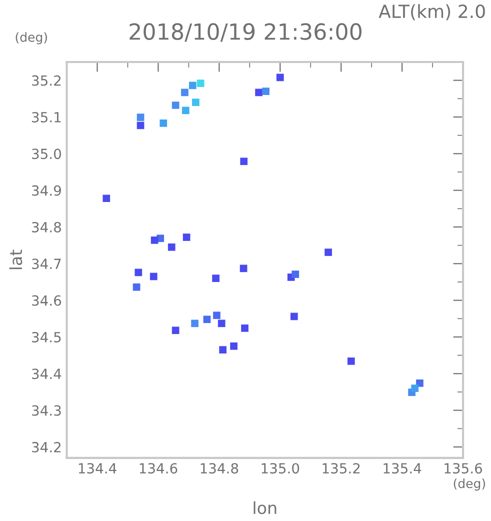  I want to click on x-tick-label: 135.0, so click(281, 468).